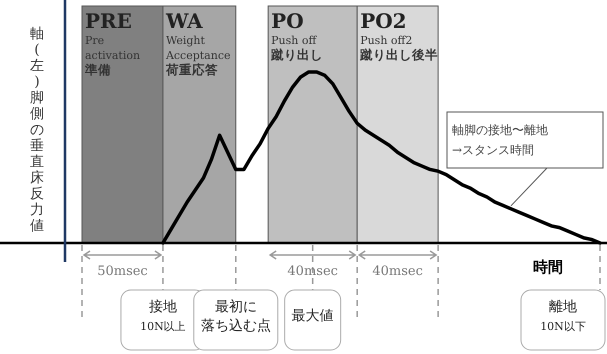  What do you see at coordinates (163, 316) in the screenshot?
I see `text: 接地 10N以上` at bounding box center [163, 316].